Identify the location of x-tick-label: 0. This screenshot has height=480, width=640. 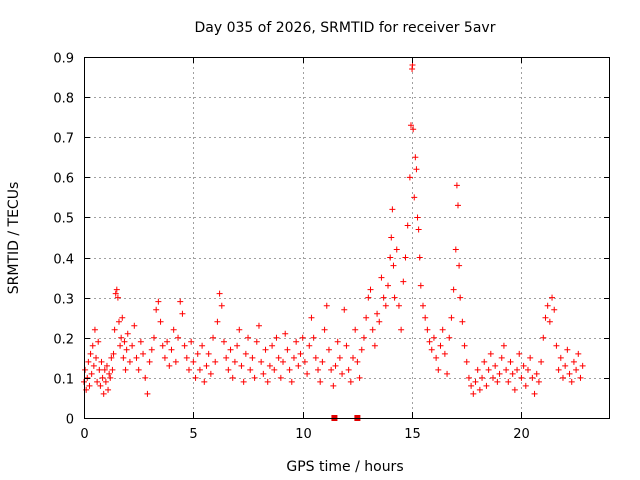
(84, 434).